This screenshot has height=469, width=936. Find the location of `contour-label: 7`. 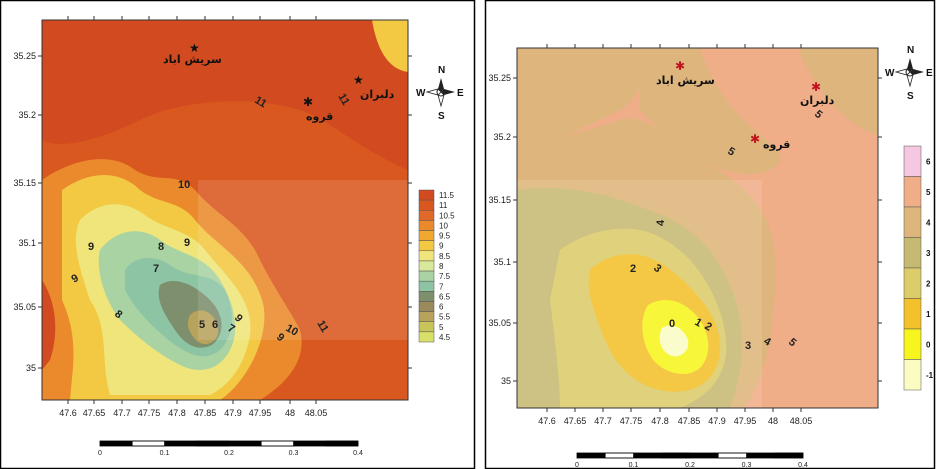

contour-label: 7 is located at coordinates (231, 328).